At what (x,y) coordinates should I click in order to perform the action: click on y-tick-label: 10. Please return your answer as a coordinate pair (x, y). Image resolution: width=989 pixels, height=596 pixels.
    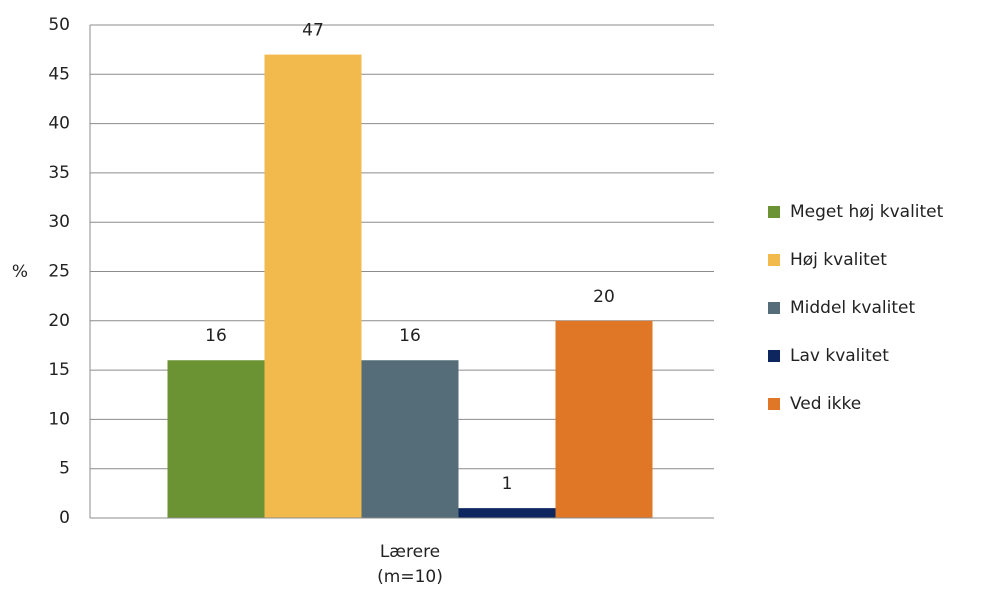
    Looking at the image, I should click on (59, 419).